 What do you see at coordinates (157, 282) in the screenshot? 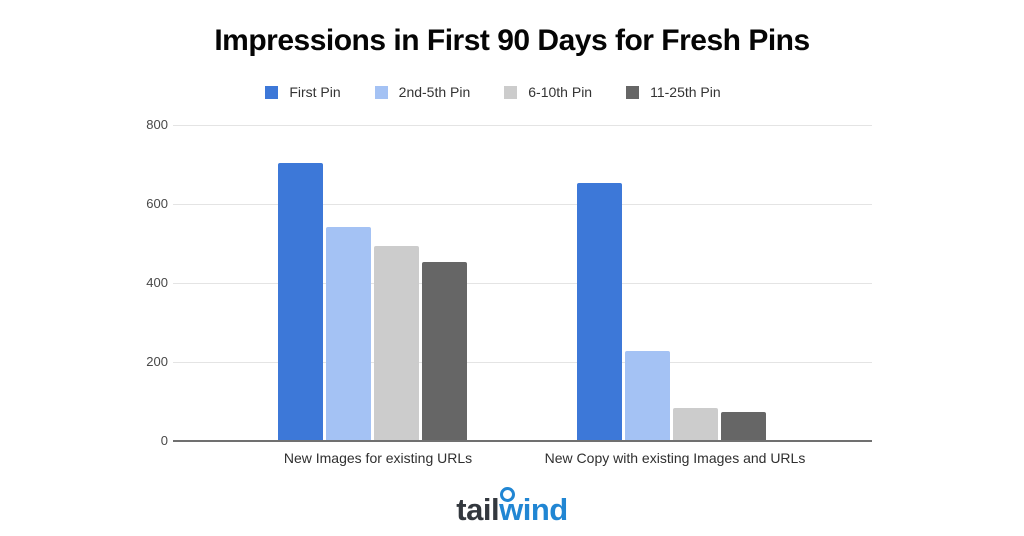
I see `y-tick-label: 400` at bounding box center [157, 282].